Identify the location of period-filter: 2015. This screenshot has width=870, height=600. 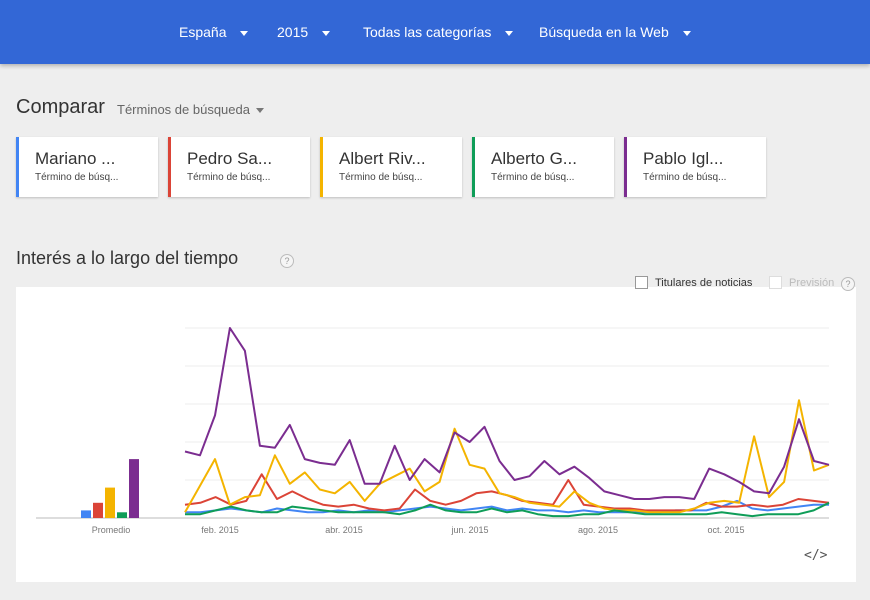
(304, 32).